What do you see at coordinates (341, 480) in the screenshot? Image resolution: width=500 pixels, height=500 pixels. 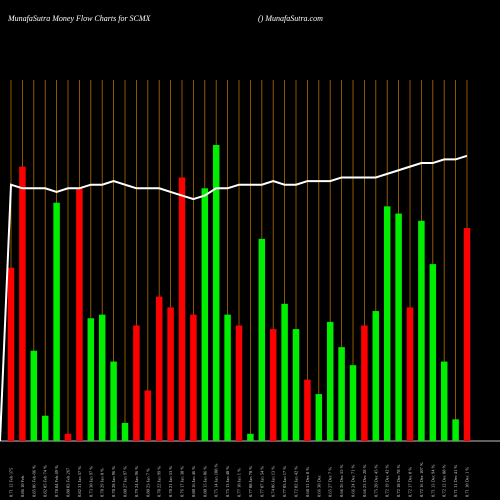 I see `x-tick-label: 0.66 26 Dec 55 %` at bounding box center [341, 480].